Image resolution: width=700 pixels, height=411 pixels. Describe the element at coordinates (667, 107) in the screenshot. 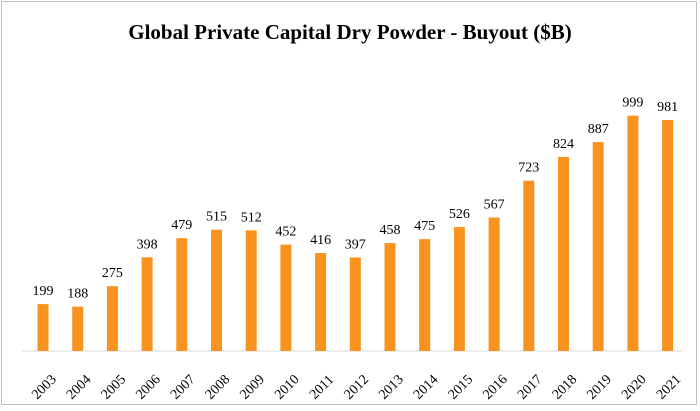

I see `data-label-2021: 981` at that location.